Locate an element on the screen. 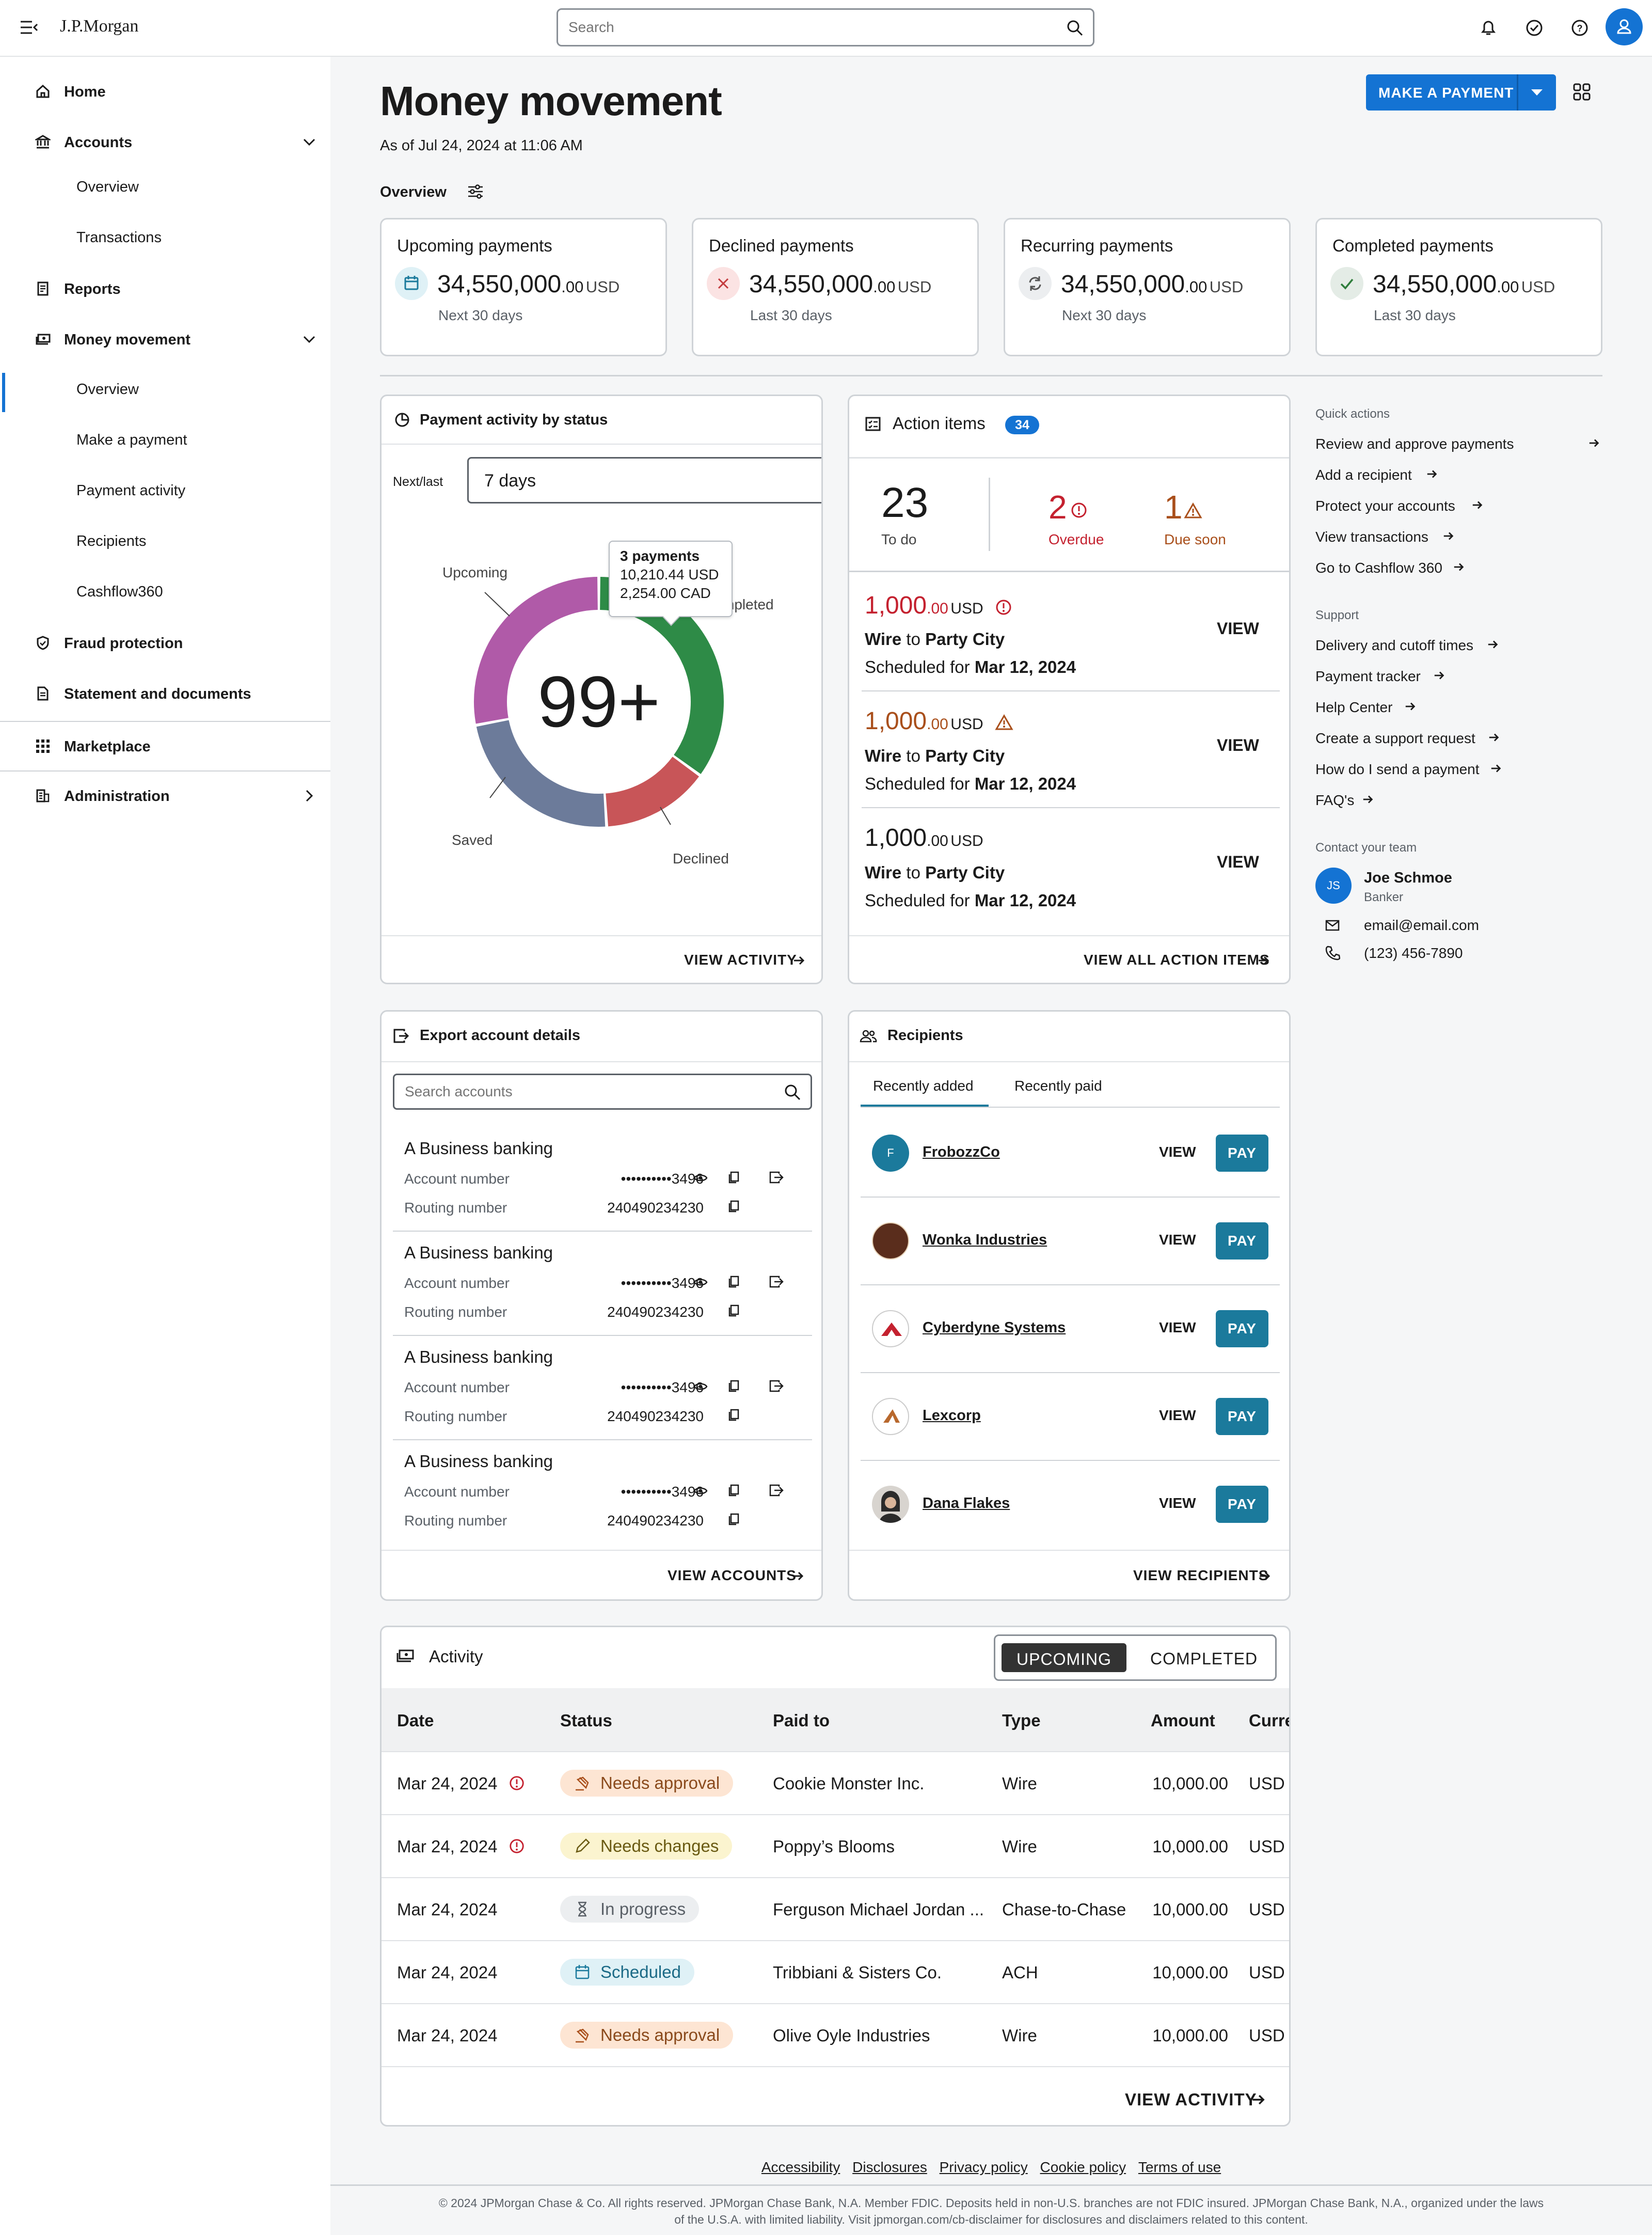 The width and height of the screenshot is (1652, 2235). search-accounts-box is located at coordinates (602, 1092).